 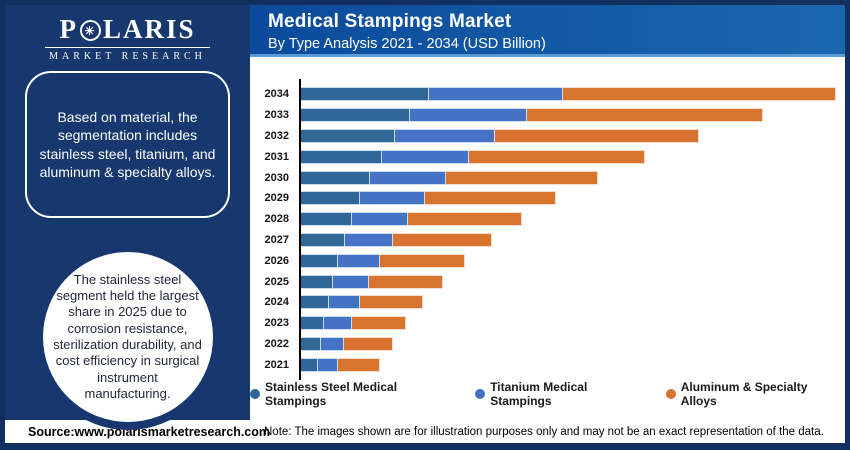 What do you see at coordinates (276, 343) in the screenshot?
I see `year-tick-label: 2022` at bounding box center [276, 343].